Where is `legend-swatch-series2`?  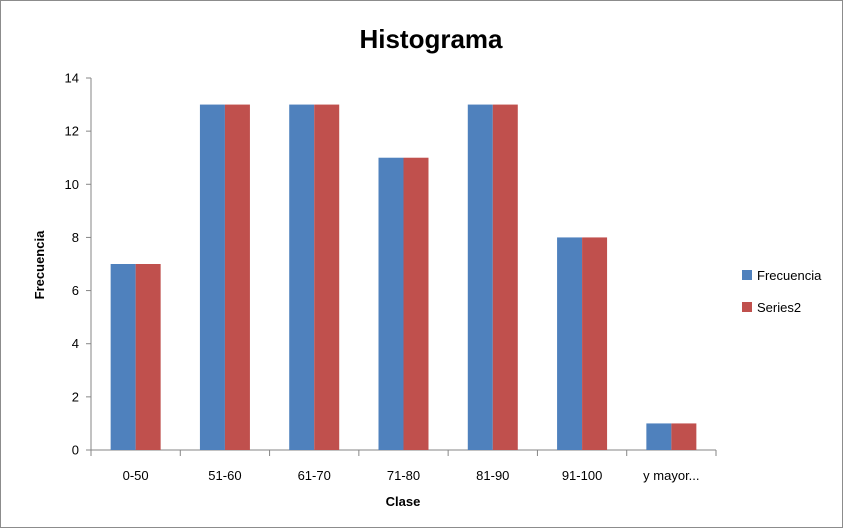 legend-swatch-series2 is located at coordinates (747, 307).